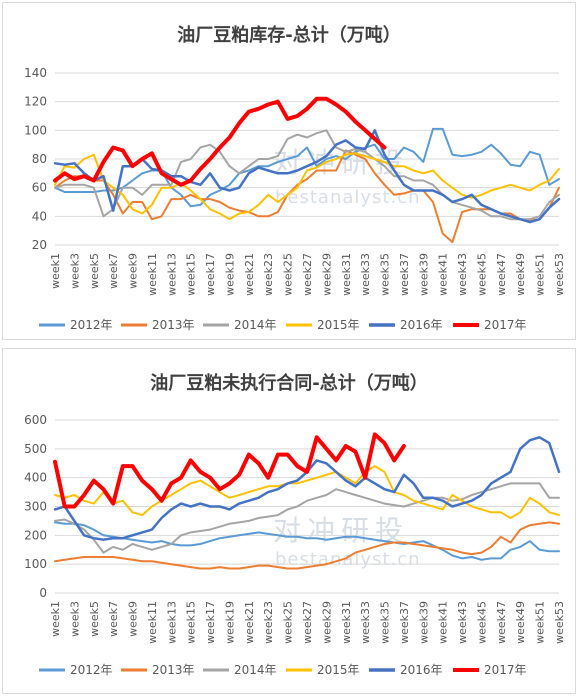 Image resolution: width=579 pixels, height=697 pixels. What do you see at coordinates (341, 162) in the screenshot?
I see `watermark-cn: 对冲研投` at bounding box center [341, 162].